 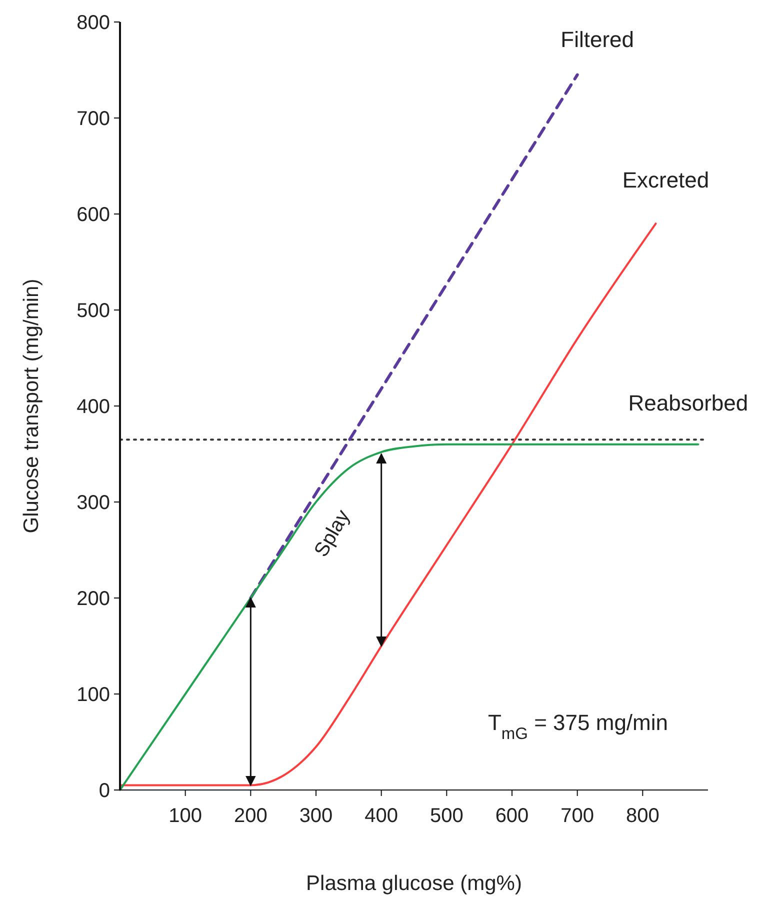 I want to click on annotation: T$_{mG}$ = 375 mg/min, so click(x=578, y=726).